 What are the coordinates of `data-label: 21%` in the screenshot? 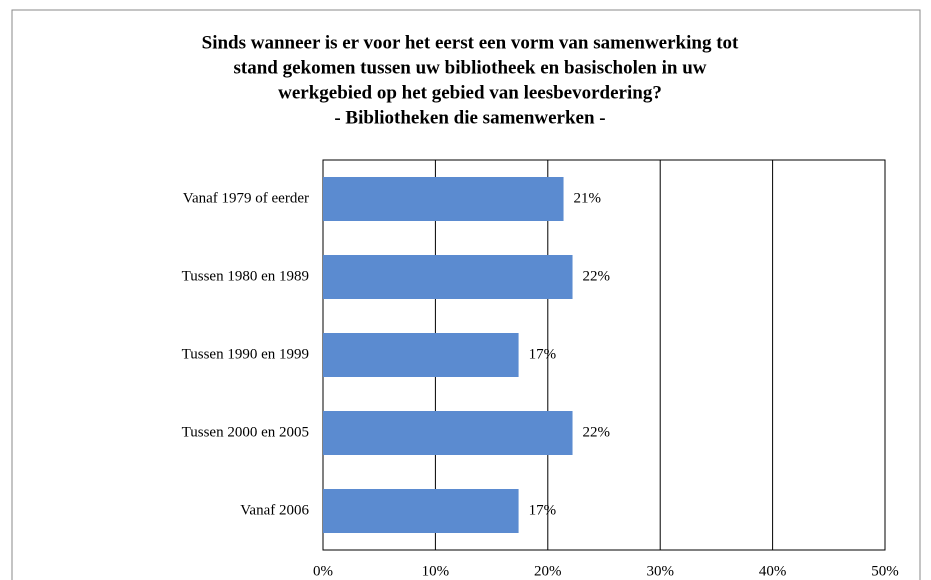 It's located at (588, 198).